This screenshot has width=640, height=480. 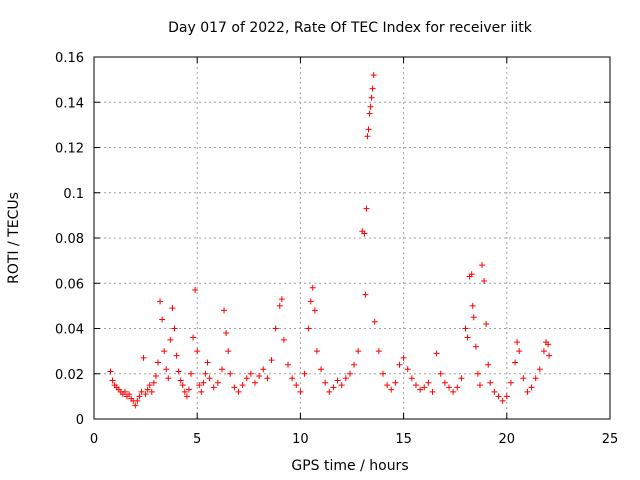 I want to click on y-tick-label: 0.08, so click(x=69, y=239).